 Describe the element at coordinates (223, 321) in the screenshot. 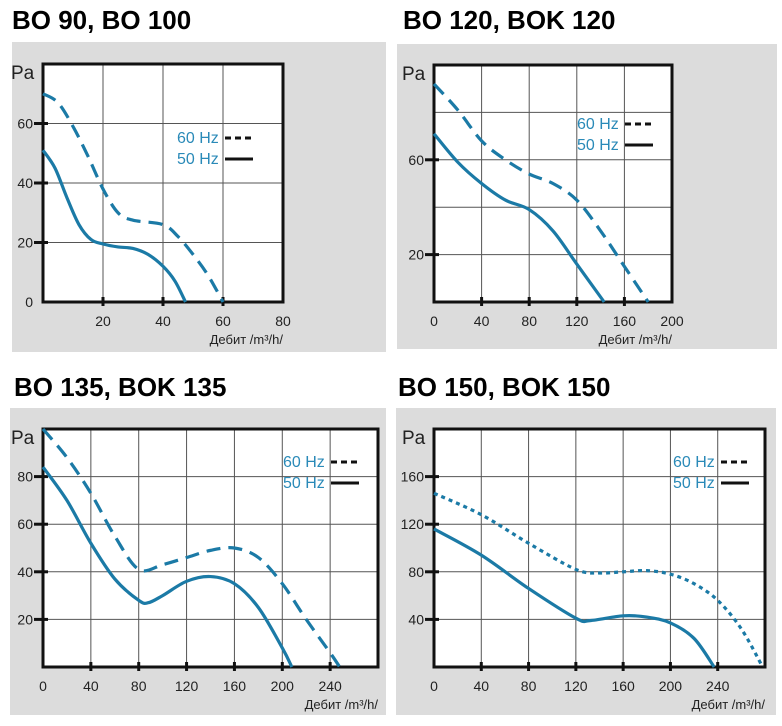

I see `x-tick-label: 60` at that location.